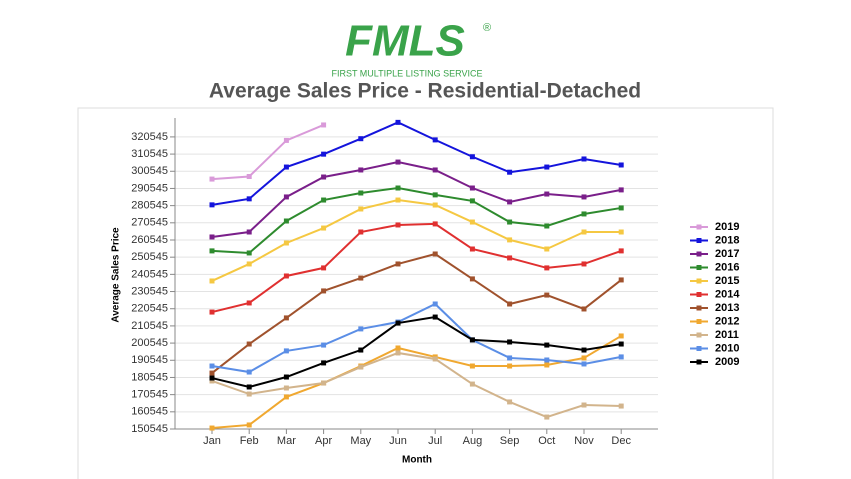 This screenshot has width=851, height=479. Describe the element at coordinates (727, 267) in the screenshot. I see `legend-label: 2016` at that location.